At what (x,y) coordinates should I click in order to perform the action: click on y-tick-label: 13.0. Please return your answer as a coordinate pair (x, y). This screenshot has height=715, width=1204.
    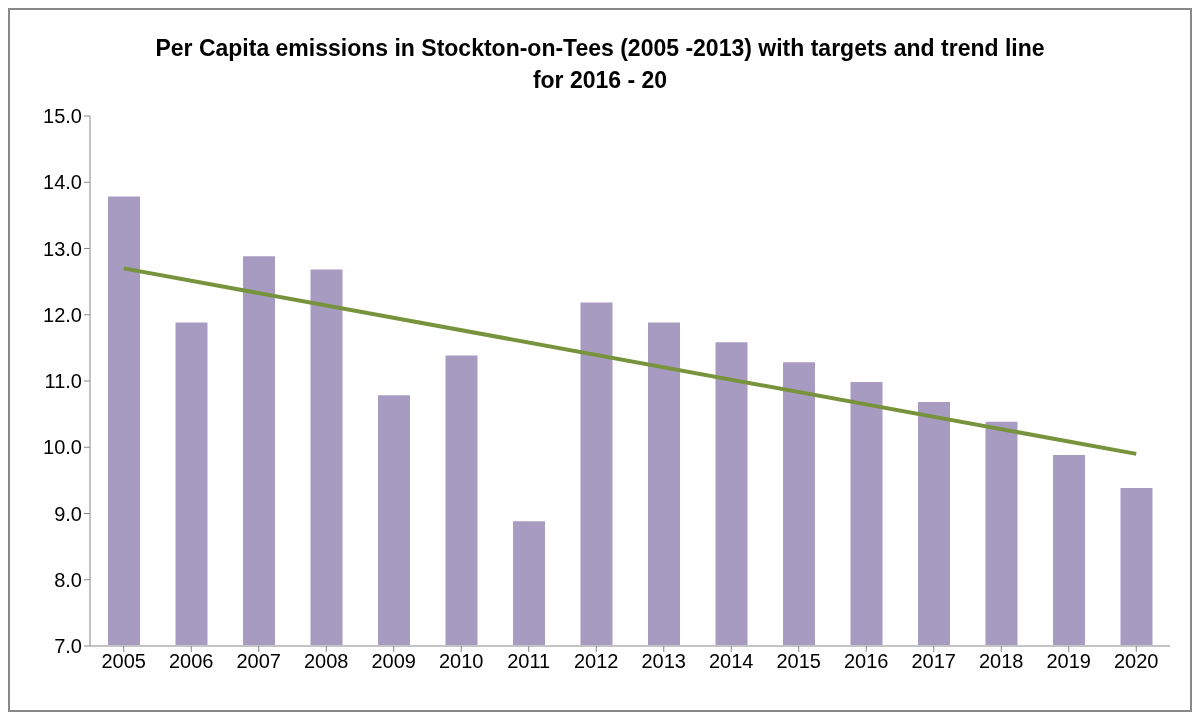
    Looking at the image, I should click on (62, 248).